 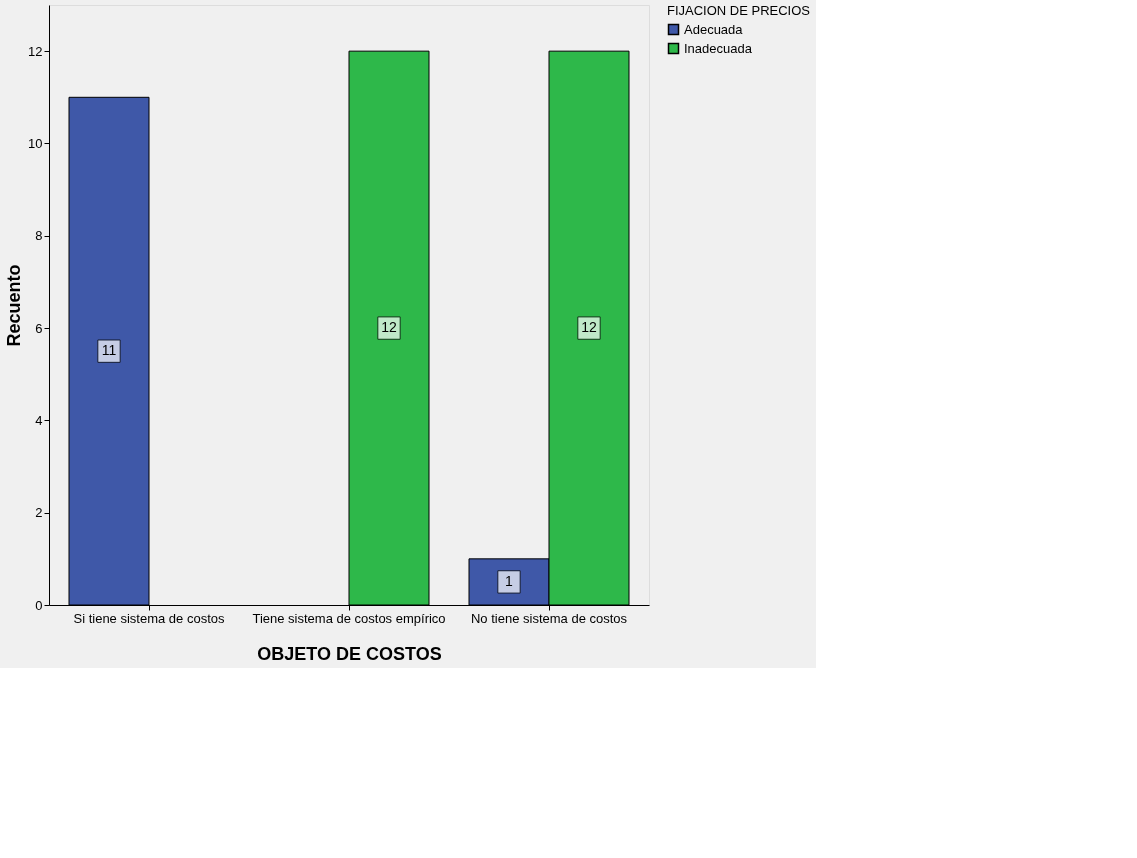 What do you see at coordinates (39, 513) in the screenshot?
I see `y-tick-label: 2` at bounding box center [39, 513].